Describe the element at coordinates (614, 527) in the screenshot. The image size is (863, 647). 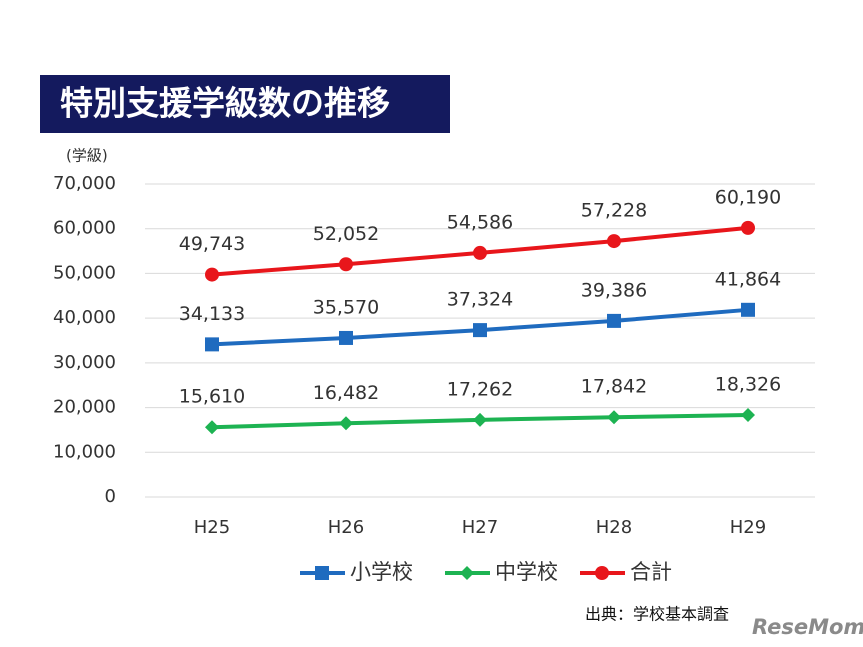
I see `x-tick-label: H28` at that location.